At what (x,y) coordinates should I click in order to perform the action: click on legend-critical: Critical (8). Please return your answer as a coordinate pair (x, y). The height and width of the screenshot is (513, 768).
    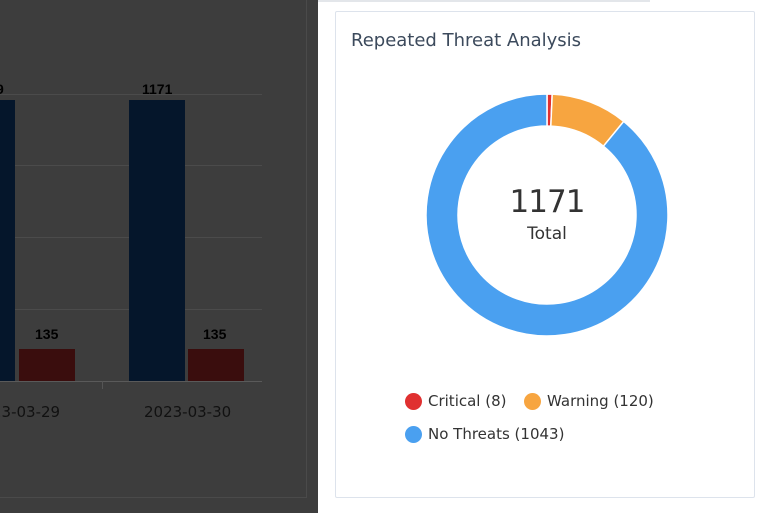
    Looking at the image, I should click on (455, 401).